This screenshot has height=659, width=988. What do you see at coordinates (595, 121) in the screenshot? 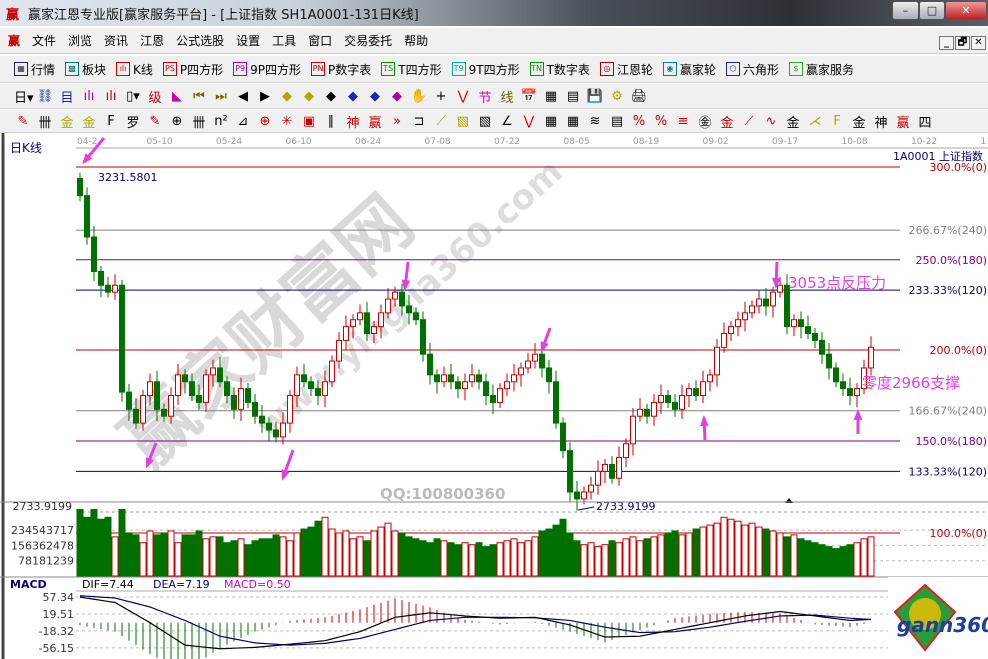
I see `toolbar3-tool-icon-26: ≋` at bounding box center [595, 121].